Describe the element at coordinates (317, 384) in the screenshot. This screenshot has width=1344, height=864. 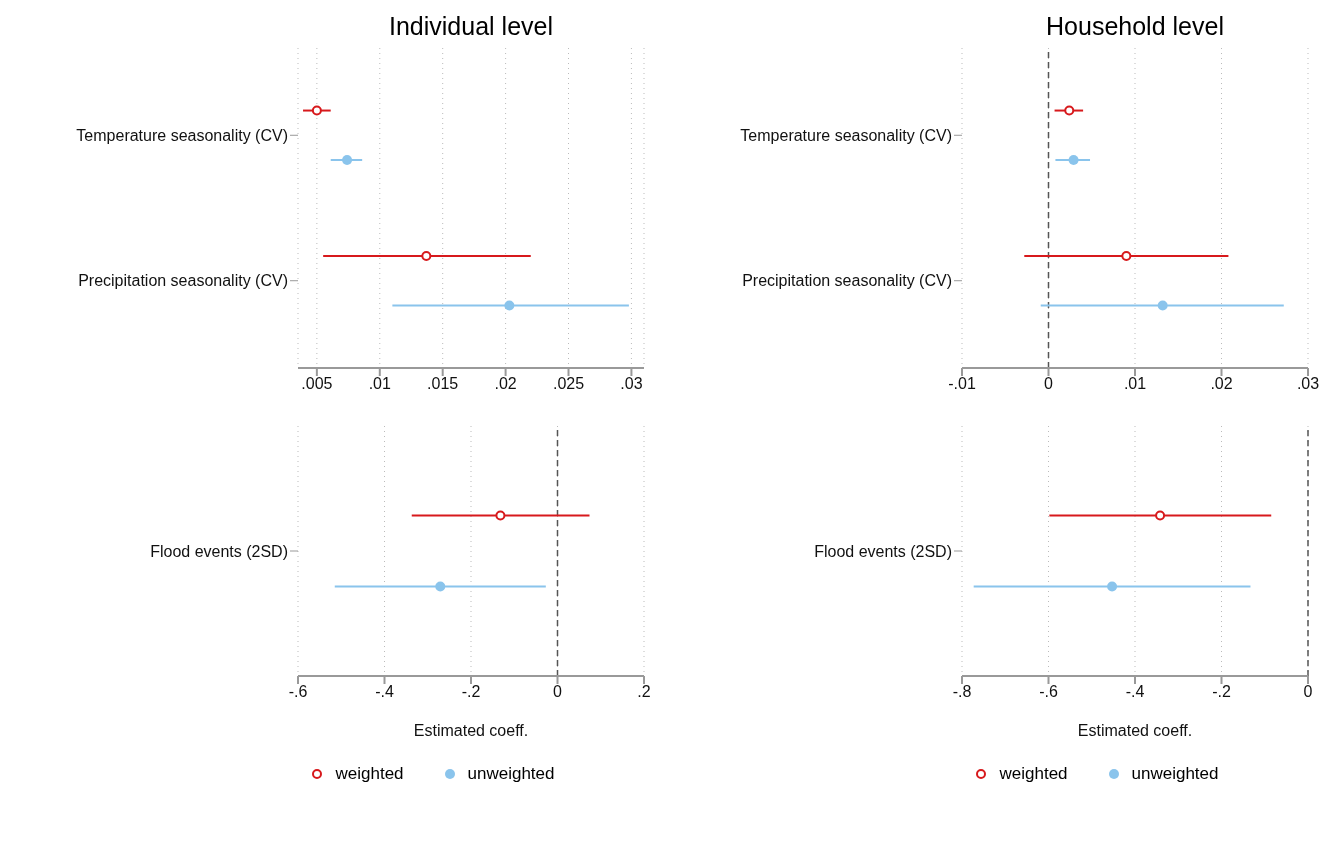
I see `x-tick-label: .005` at that location.